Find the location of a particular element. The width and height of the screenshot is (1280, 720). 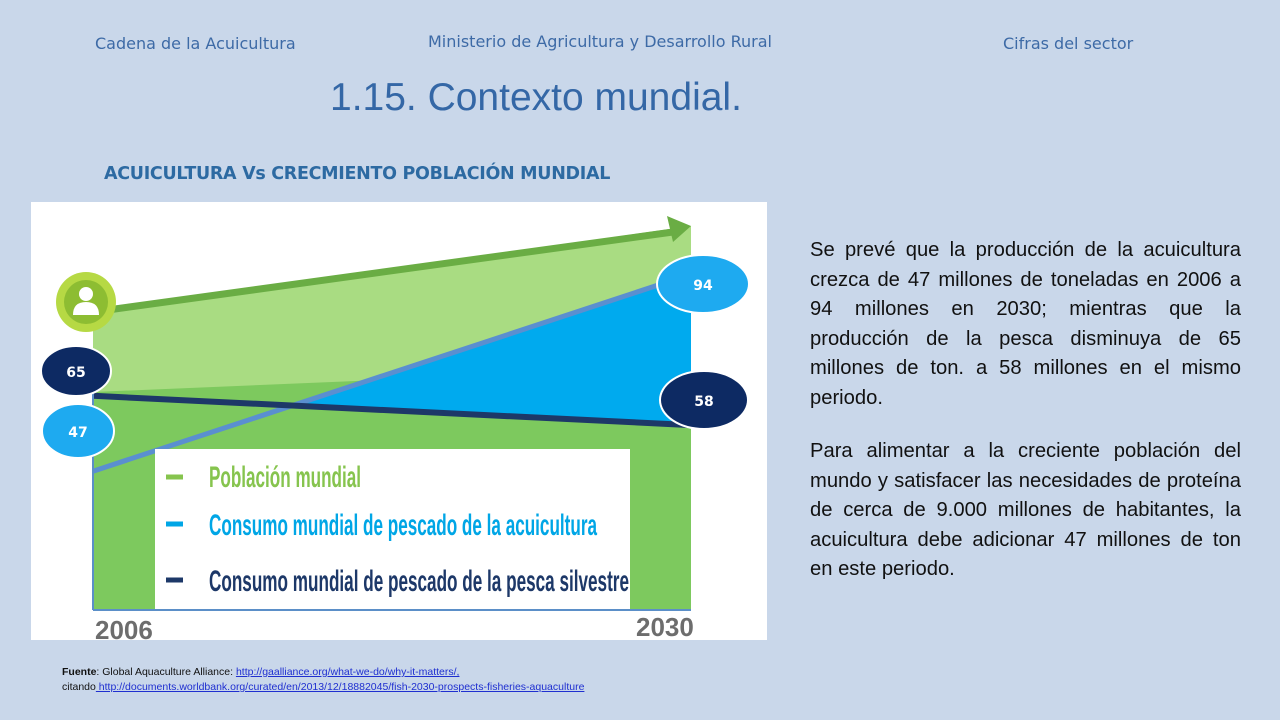

pesca-silvestre-series-line is located at coordinates (392, 410).